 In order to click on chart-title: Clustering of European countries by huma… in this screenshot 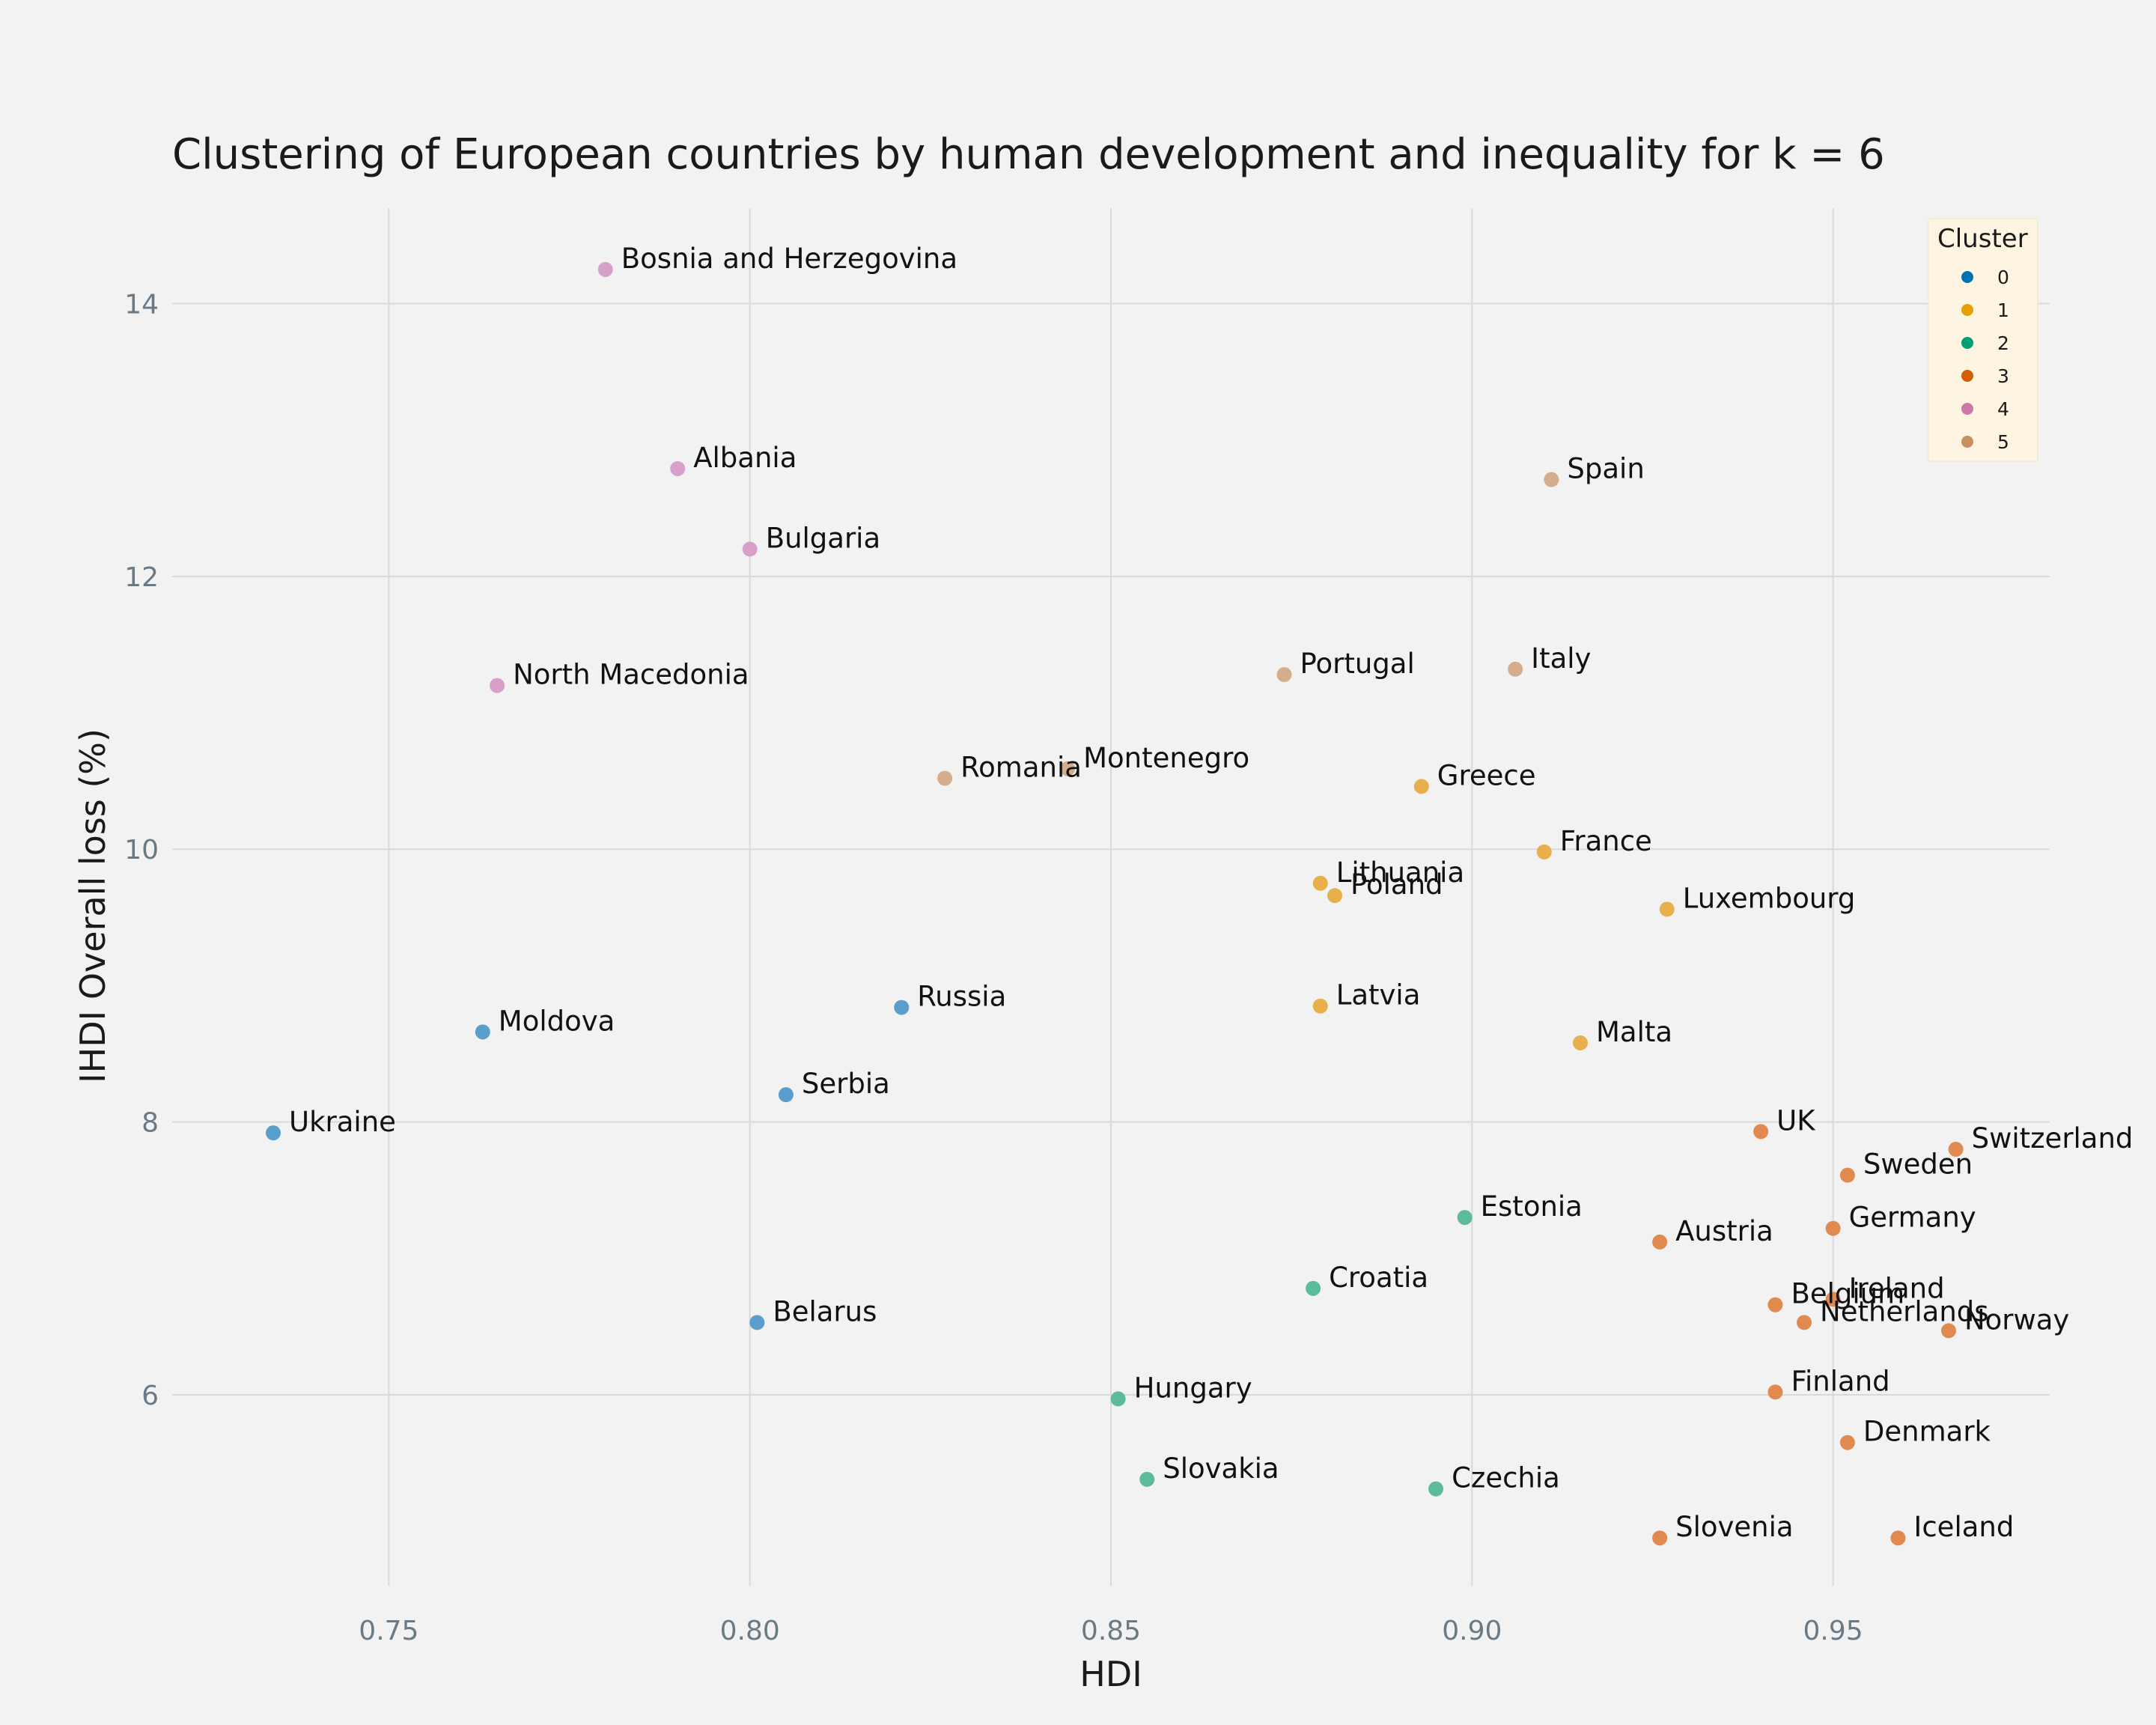, I will do `click(1028, 154)`.